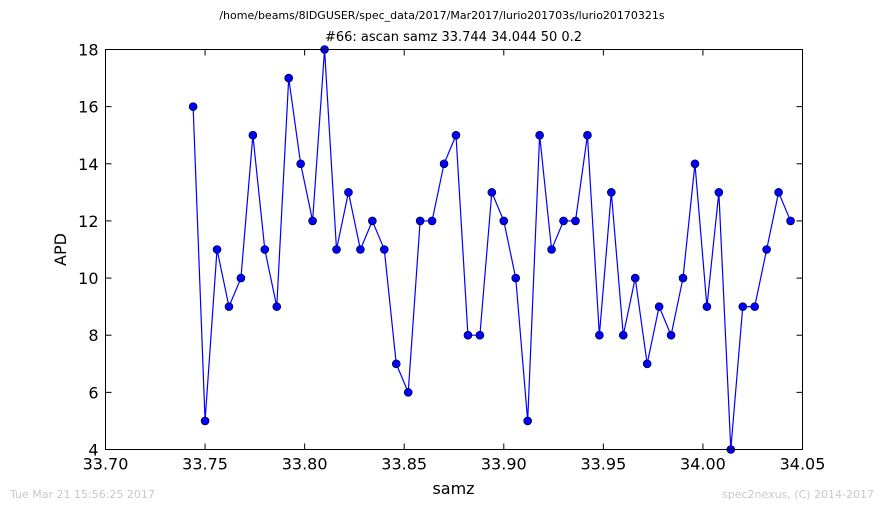 The width and height of the screenshot is (884, 509). Describe the element at coordinates (88, 278) in the screenshot. I see `y-tick-label: 10` at that location.